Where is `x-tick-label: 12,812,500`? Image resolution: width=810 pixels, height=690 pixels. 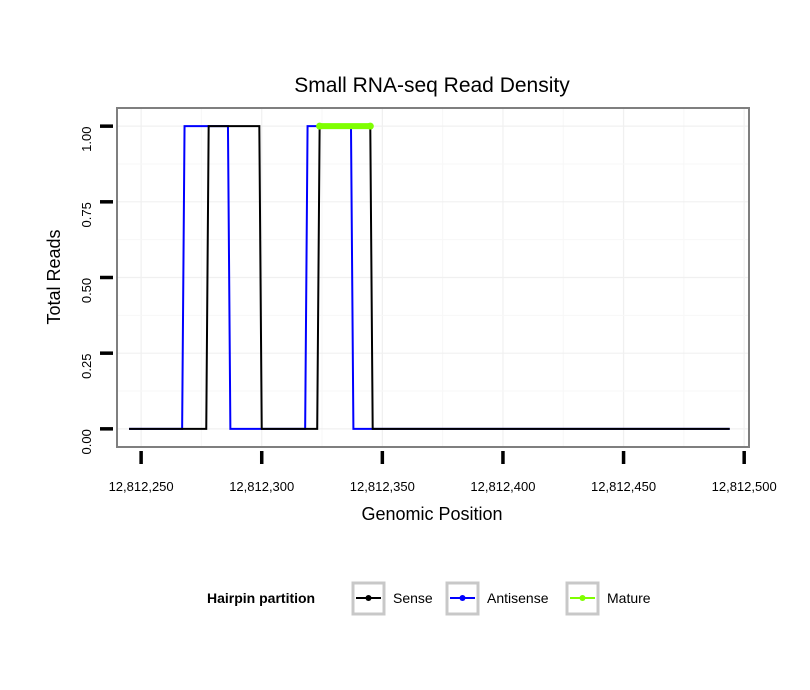 x-tick-label: 12,812,500 is located at coordinates (744, 486).